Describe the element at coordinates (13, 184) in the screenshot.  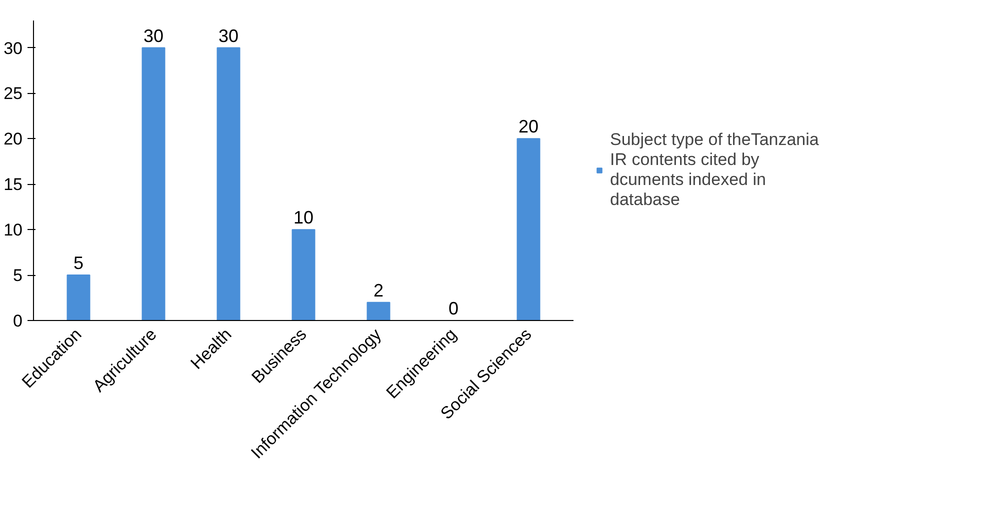
I see `y-tick-label: 15` at that location.